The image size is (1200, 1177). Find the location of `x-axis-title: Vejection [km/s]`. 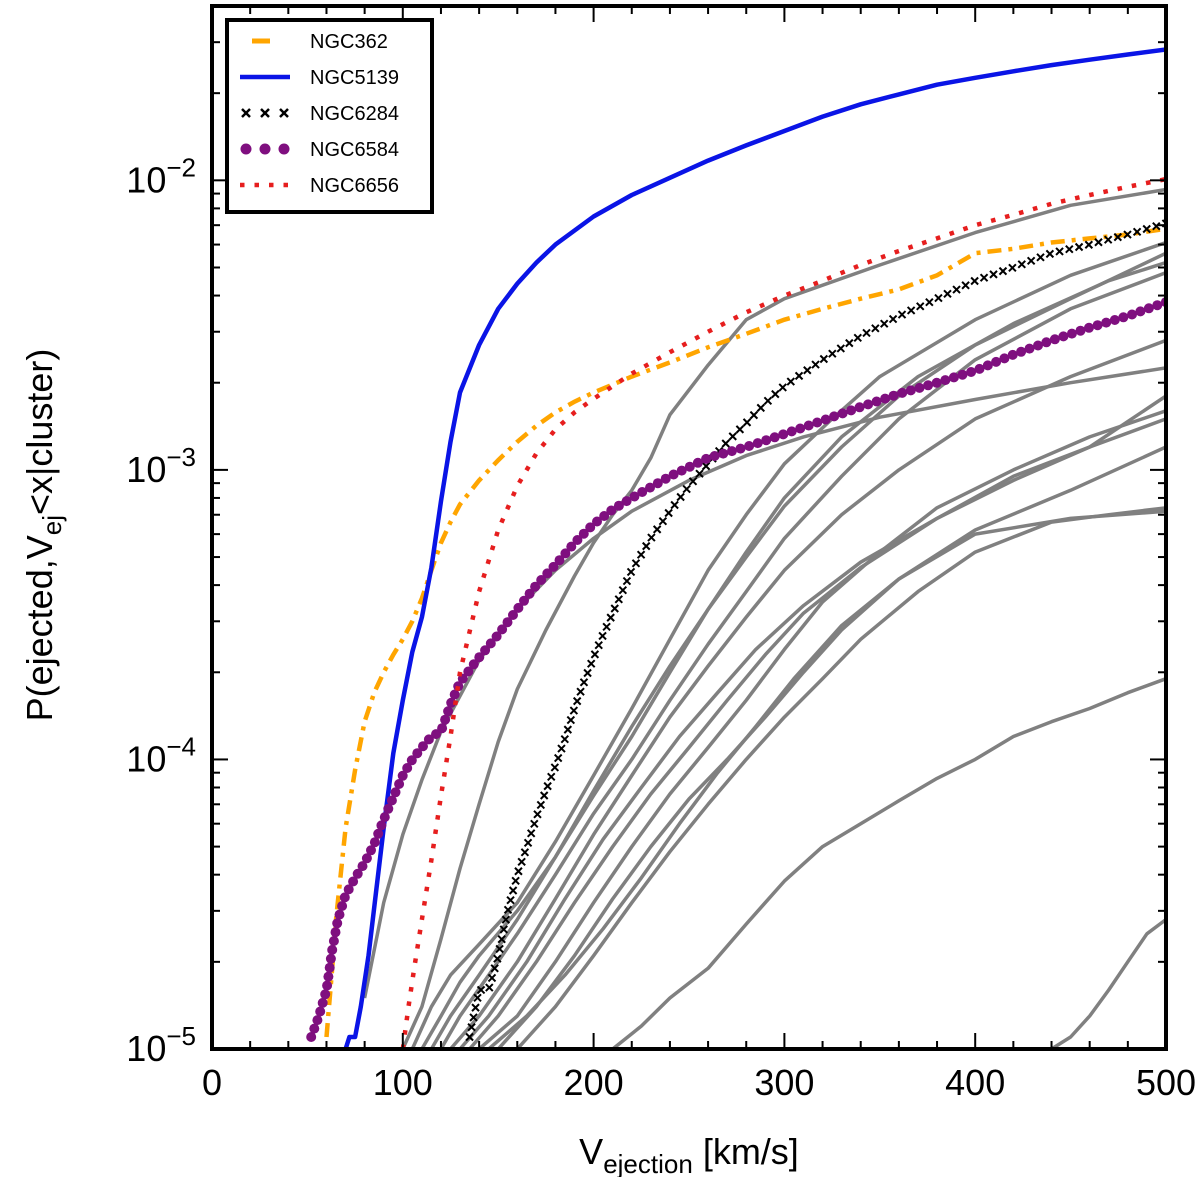

x-axis-title: Vejection [km/s] is located at coordinates (689, 1154).